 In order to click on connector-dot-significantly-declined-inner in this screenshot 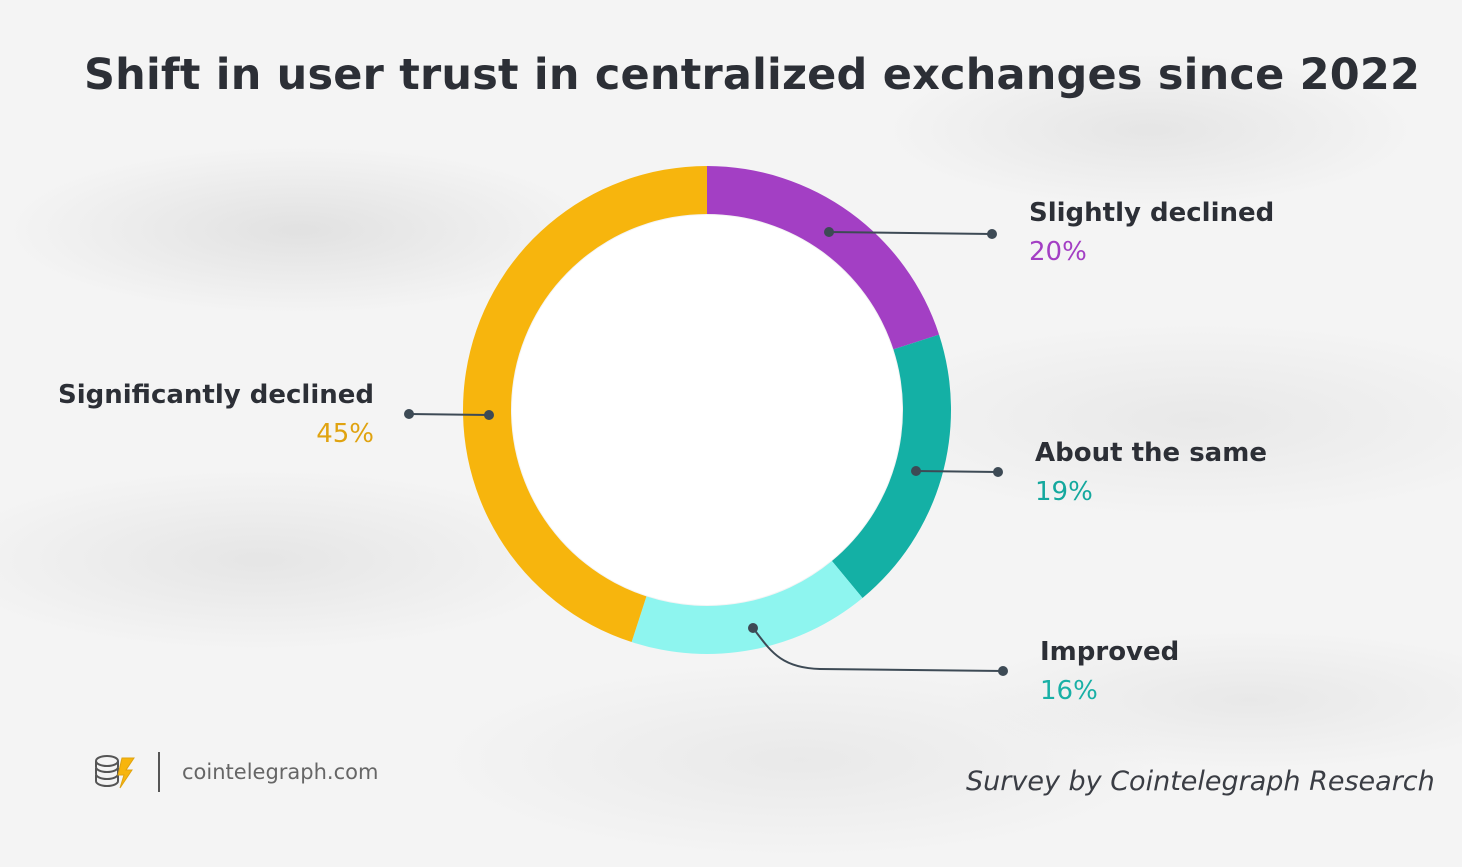, I will do `click(489, 415)`.